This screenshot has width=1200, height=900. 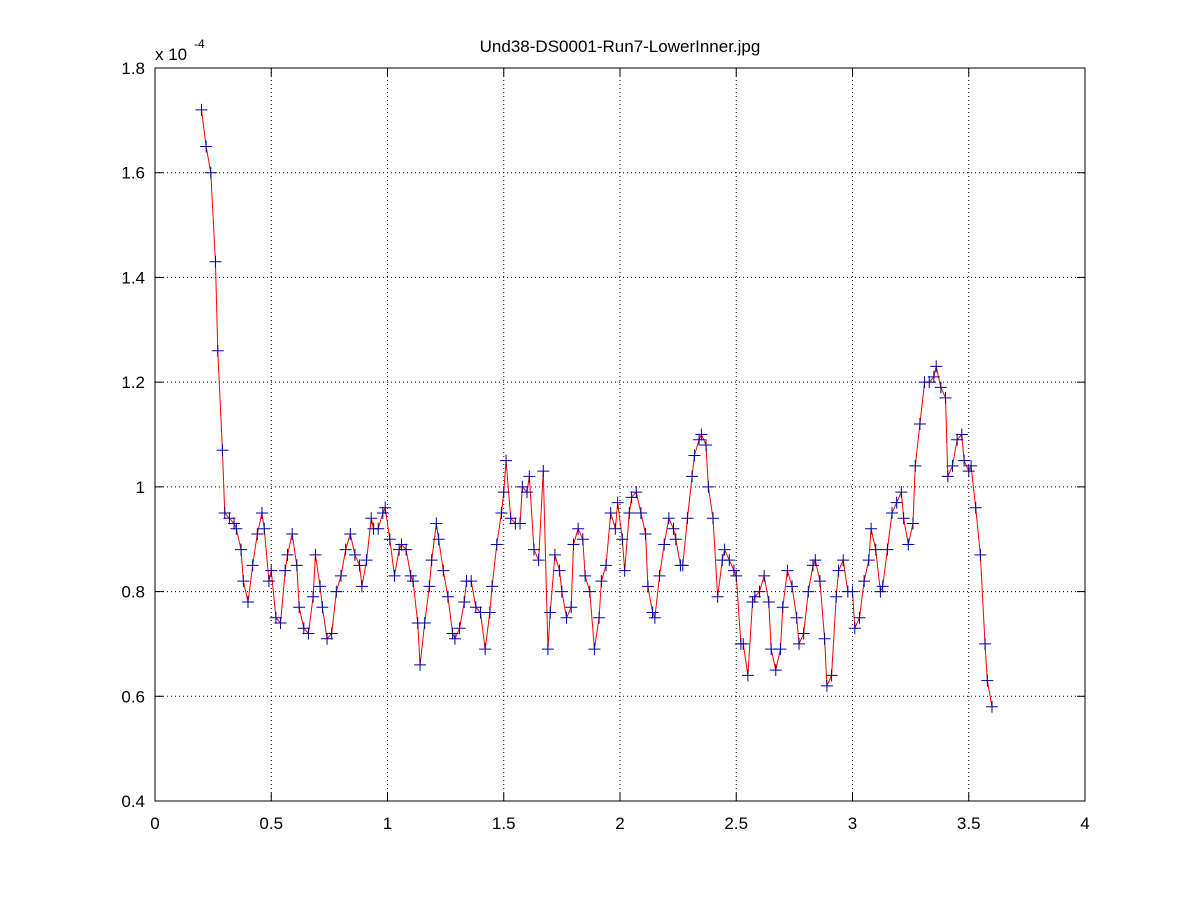 What do you see at coordinates (387, 823) in the screenshot?
I see `x-tick-label: 1` at bounding box center [387, 823].